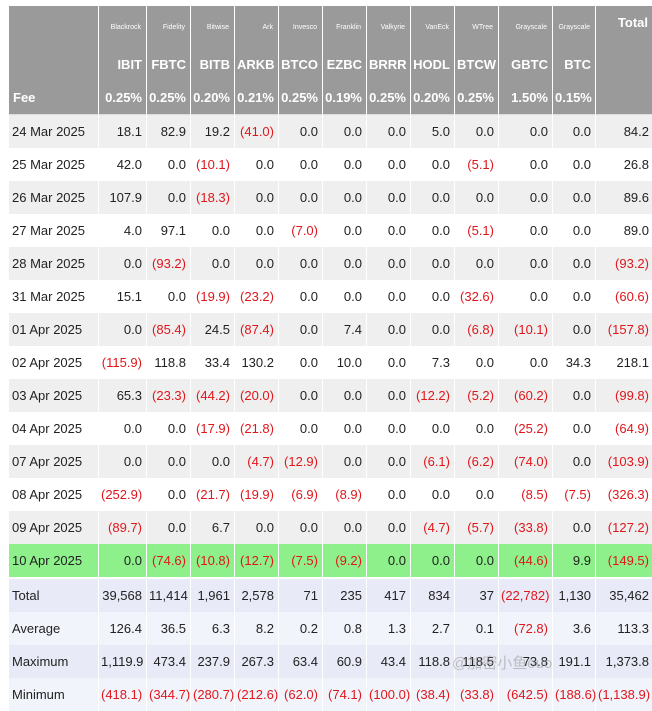 The height and width of the screenshot is (711, 652). Describe the element at coordinates (624, 131) in the screenshot. I see `row-total: 84.2` at that location.